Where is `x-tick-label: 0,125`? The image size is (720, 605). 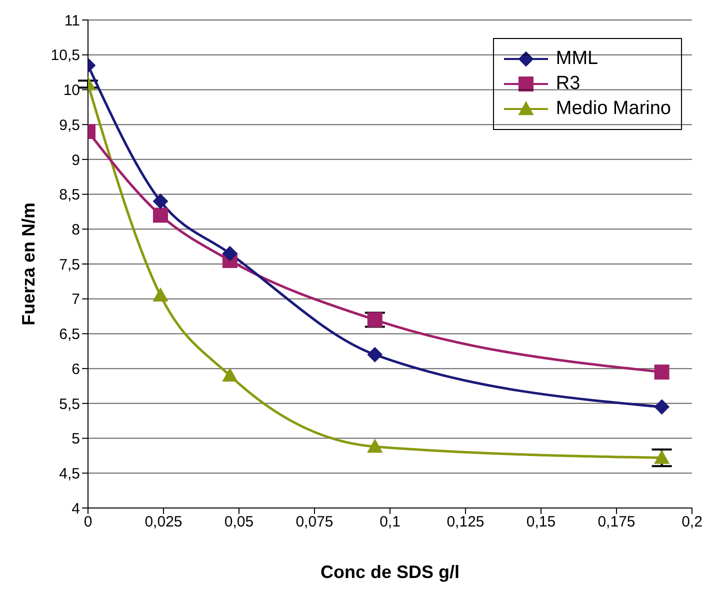 x-tick-label: 0,125 is located at coordinates (465, 522).